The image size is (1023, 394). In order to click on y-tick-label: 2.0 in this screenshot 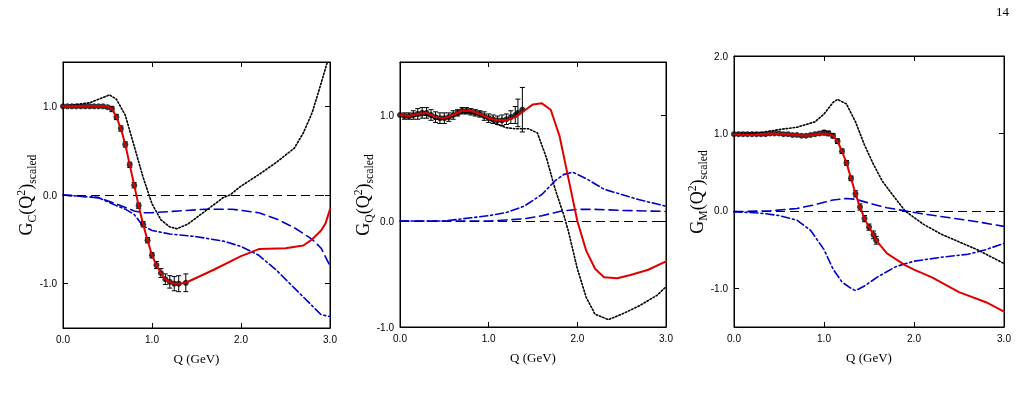, I will do `click(721, 56)`.